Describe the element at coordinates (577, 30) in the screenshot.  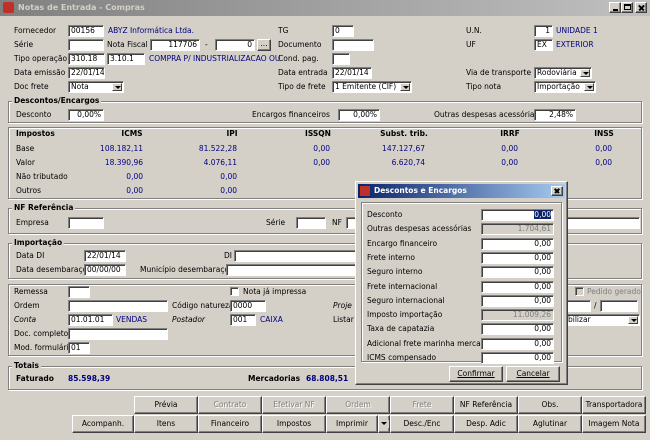
I see `unit-name: UNIDADE 1` at that location.